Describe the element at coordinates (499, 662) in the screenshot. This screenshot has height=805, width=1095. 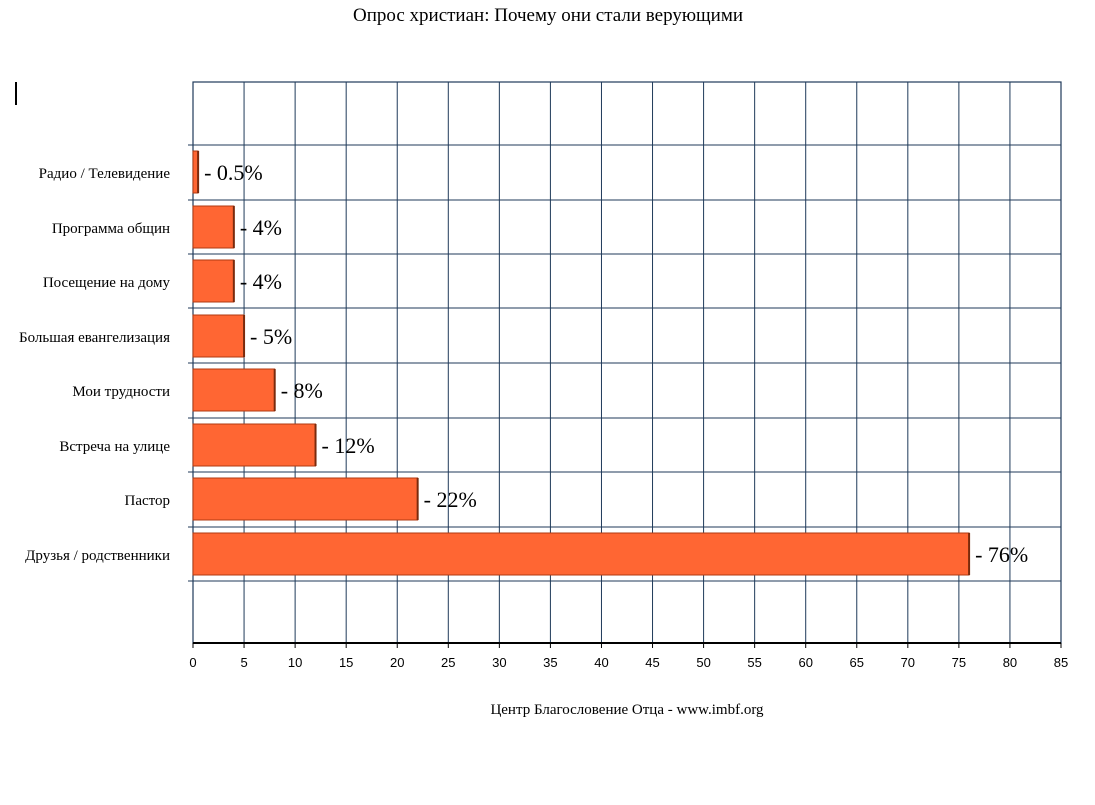
I see `x-tick-label: 30` at that location.